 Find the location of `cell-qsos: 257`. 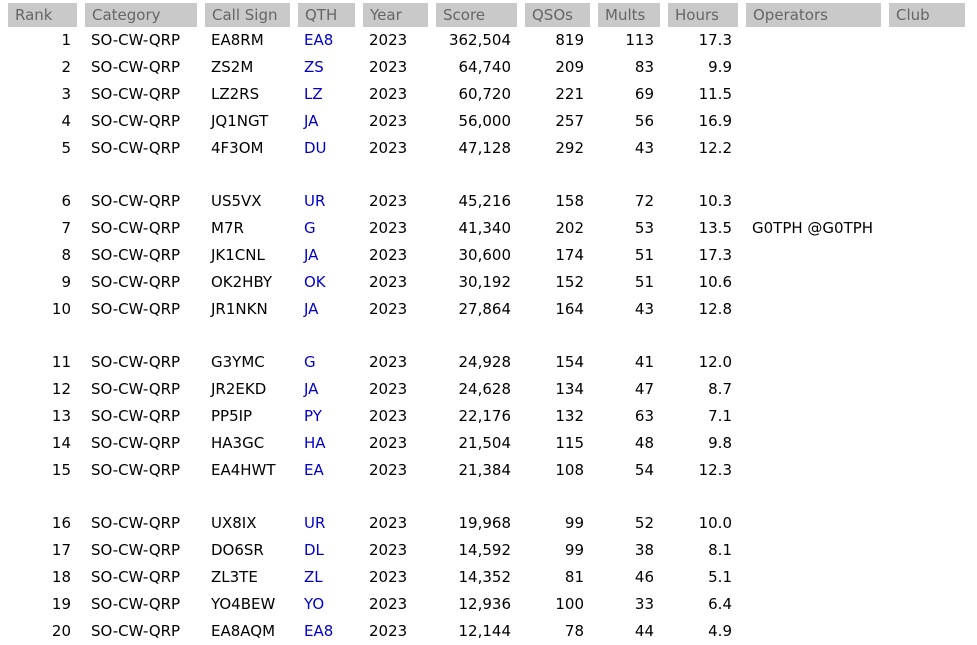

cell-qsos: 257 is located at coordinates (569, 121).